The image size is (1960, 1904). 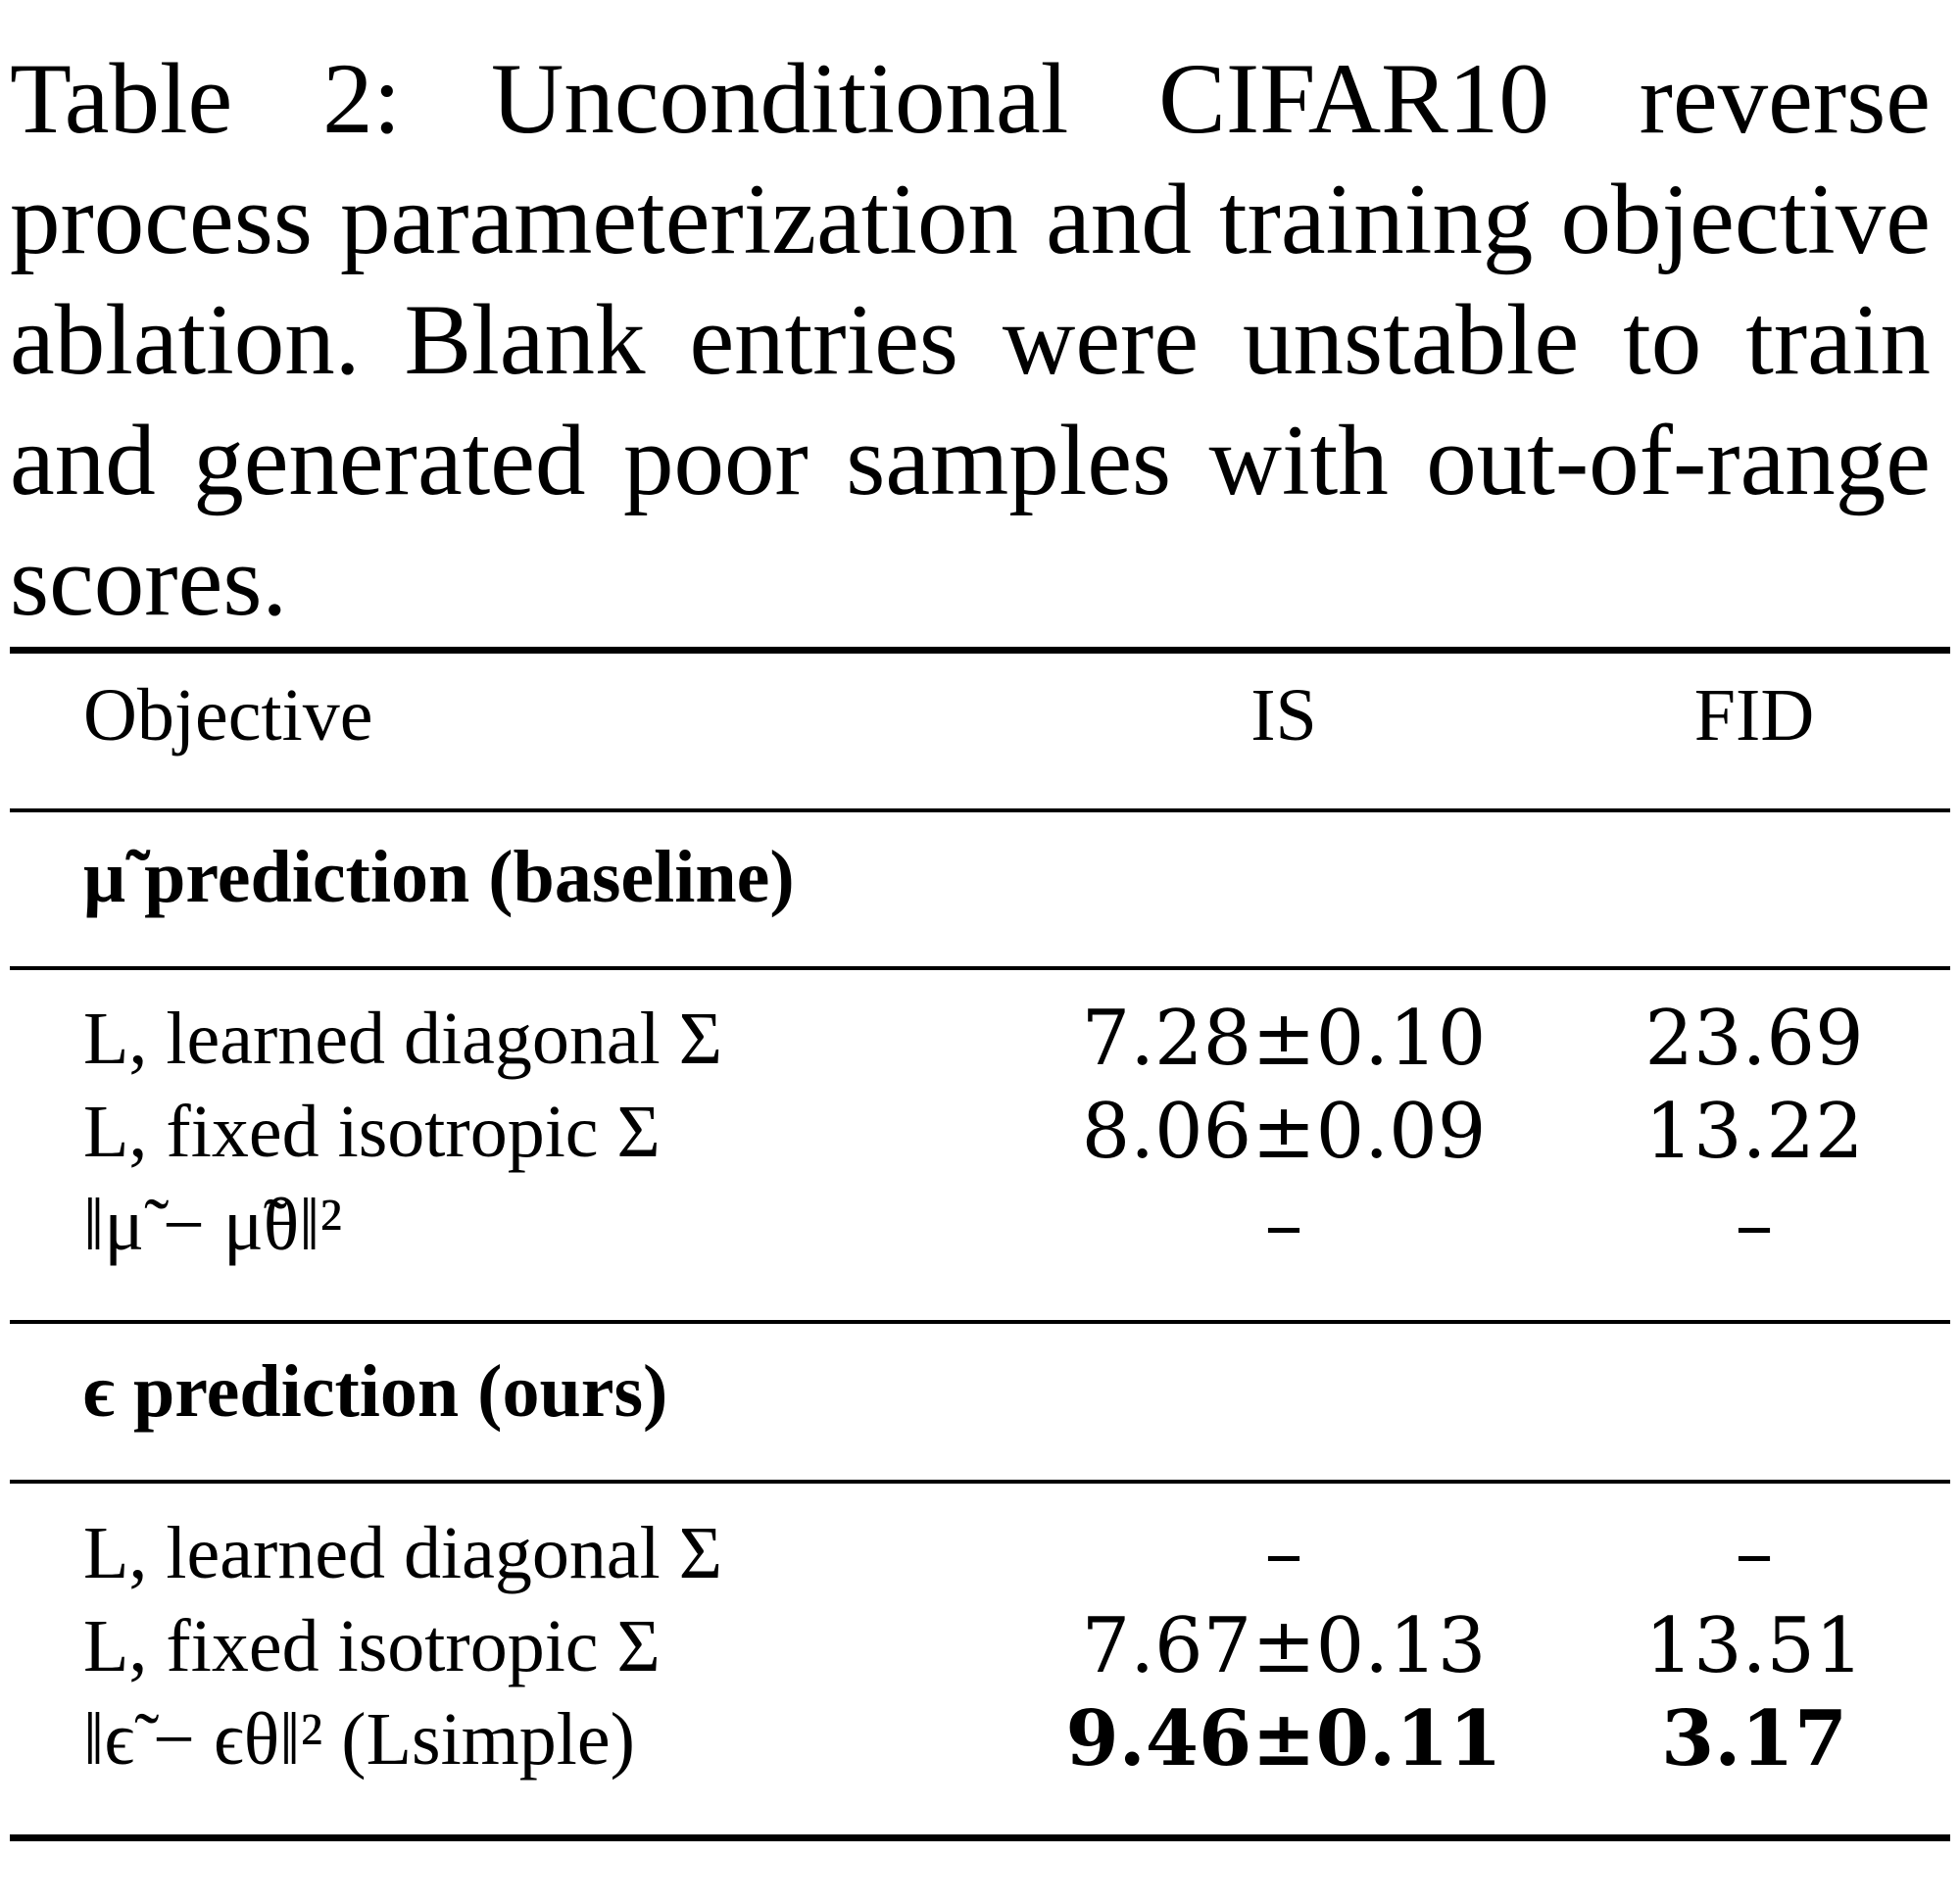 What do you see at coordinates (980, 1482) in the screenshot?
I see `section-rule-ours` at bounding box center [980, 1482].